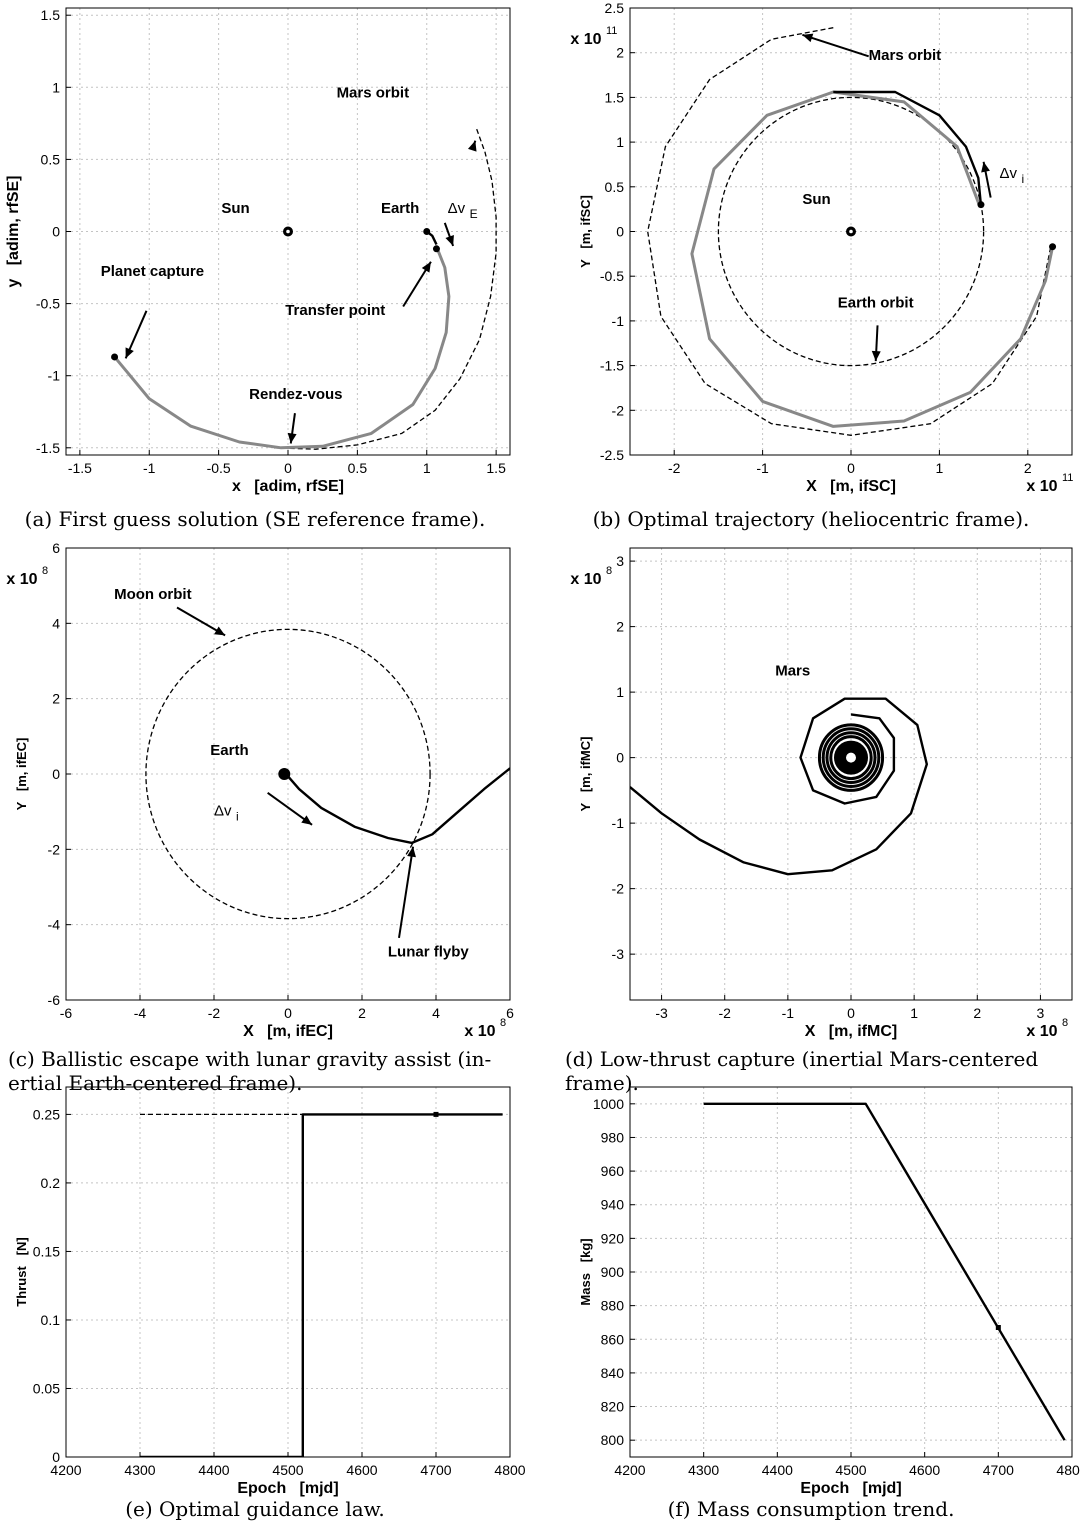 This screenshot has width=1080, height=1526. What do you see at coordinates (612, 276) in the screenshot?
I see `y-tick-label: -0.5` at bounding box center [612, 276].